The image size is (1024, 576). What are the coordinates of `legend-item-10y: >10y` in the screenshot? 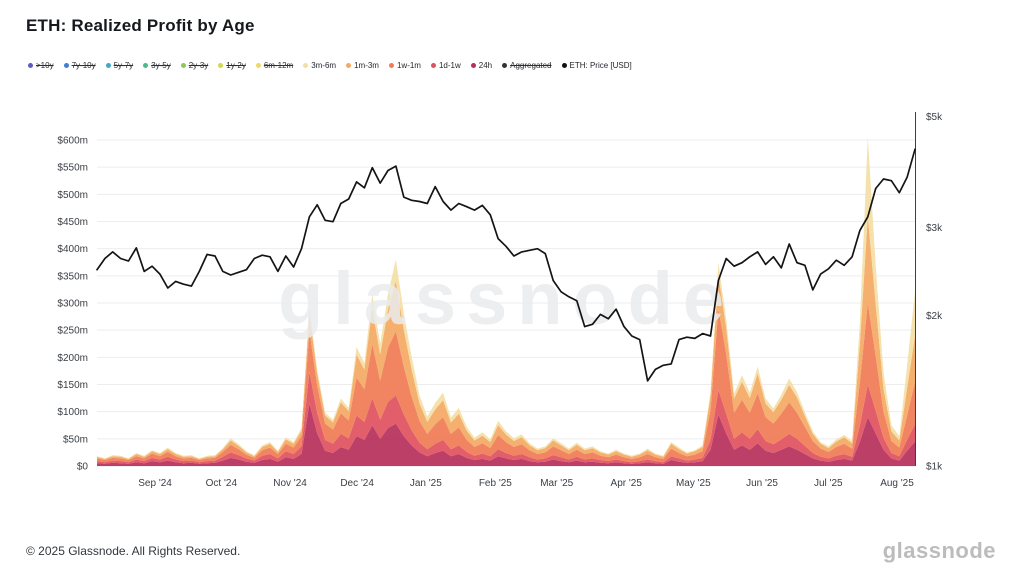 It's located at (41, 65).